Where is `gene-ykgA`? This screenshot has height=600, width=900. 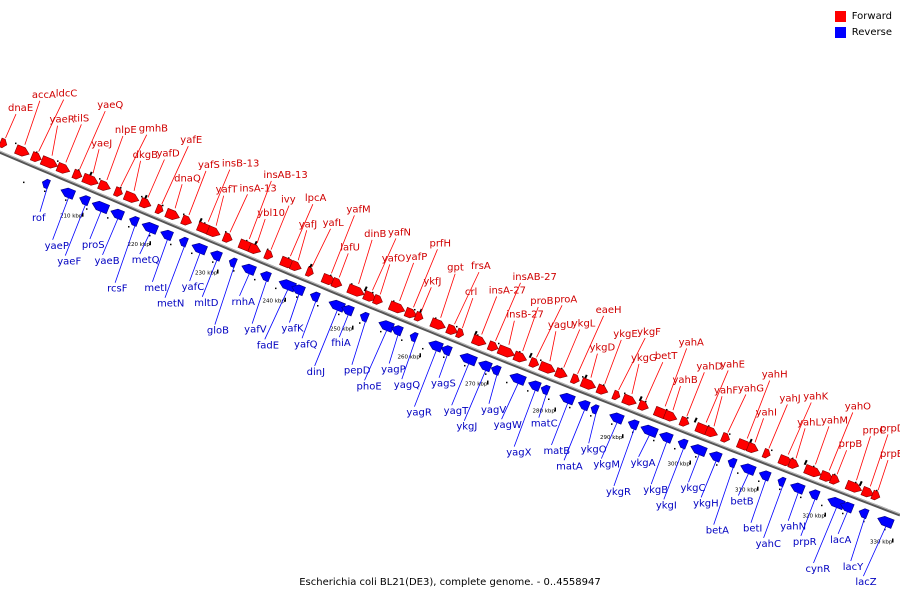
gene-ykgA is located at coordinates (649, 430).